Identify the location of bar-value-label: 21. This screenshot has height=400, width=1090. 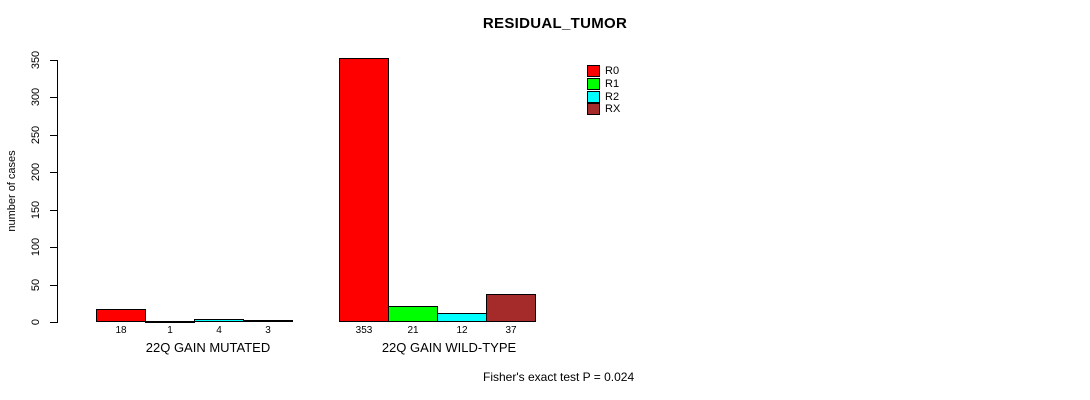
(413, 330).